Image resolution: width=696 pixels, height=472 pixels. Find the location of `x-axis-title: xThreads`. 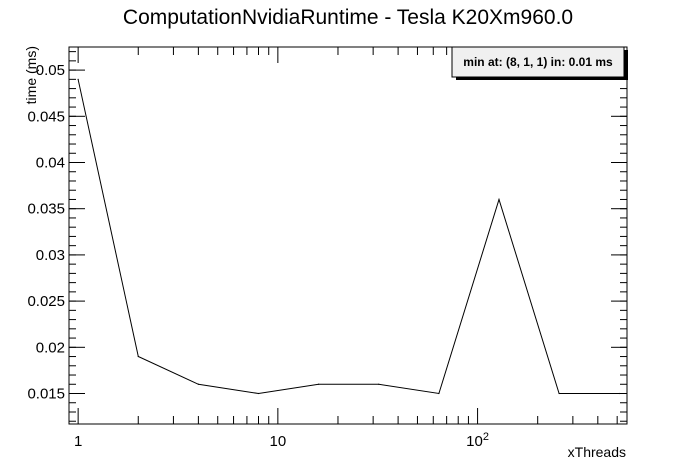

x-axis-title: xThreads is located at coordinates (597, 452).